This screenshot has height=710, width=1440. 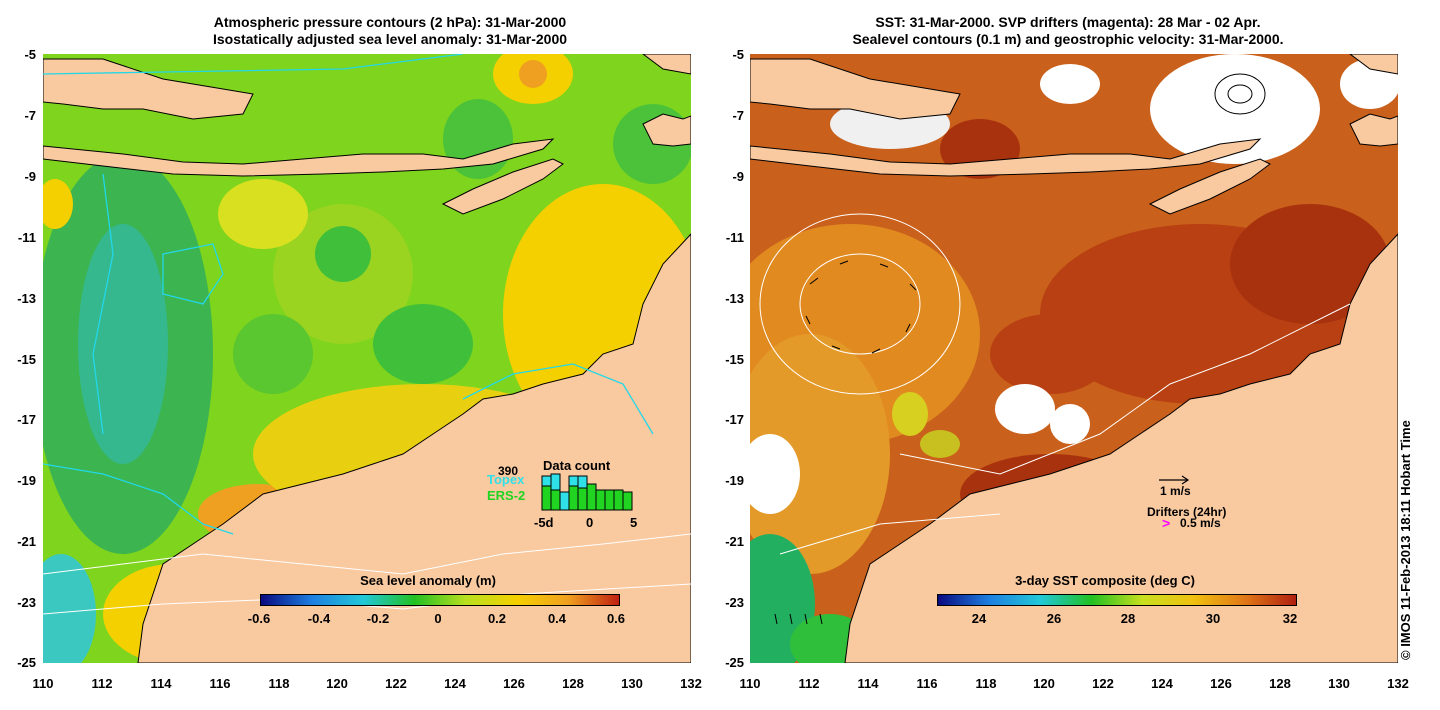 I want to click on sst-tick: 32, so click(x=1290, y=618).